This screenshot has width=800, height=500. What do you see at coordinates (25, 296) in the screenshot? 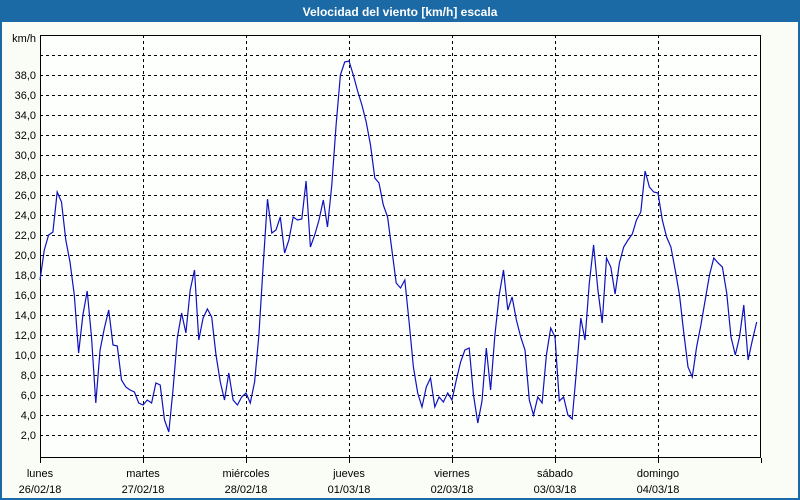
I see `y-tick-label: 16,0` at bounding box center [25, 296].